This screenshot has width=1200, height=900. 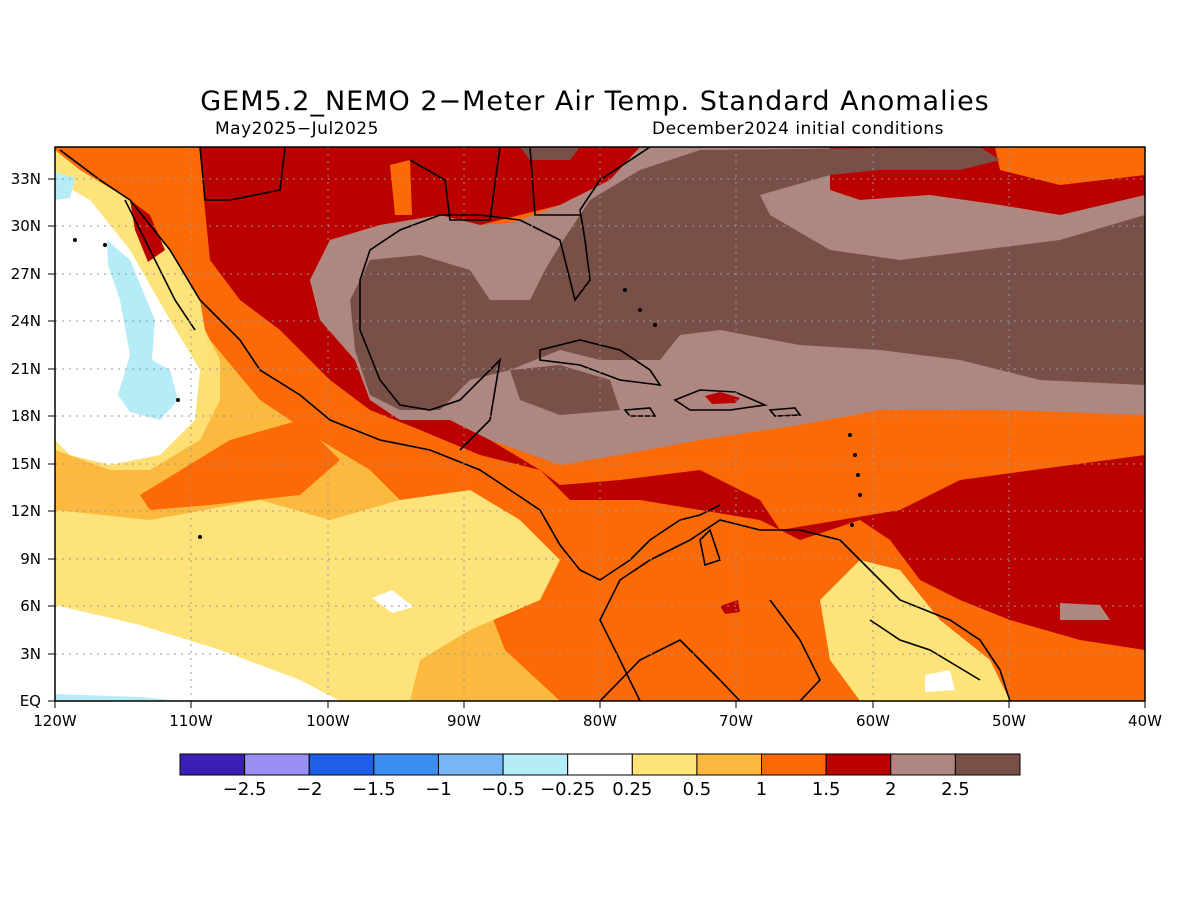 I want to click on lon-label-50w: 50W, so click(x=1009, y=721).